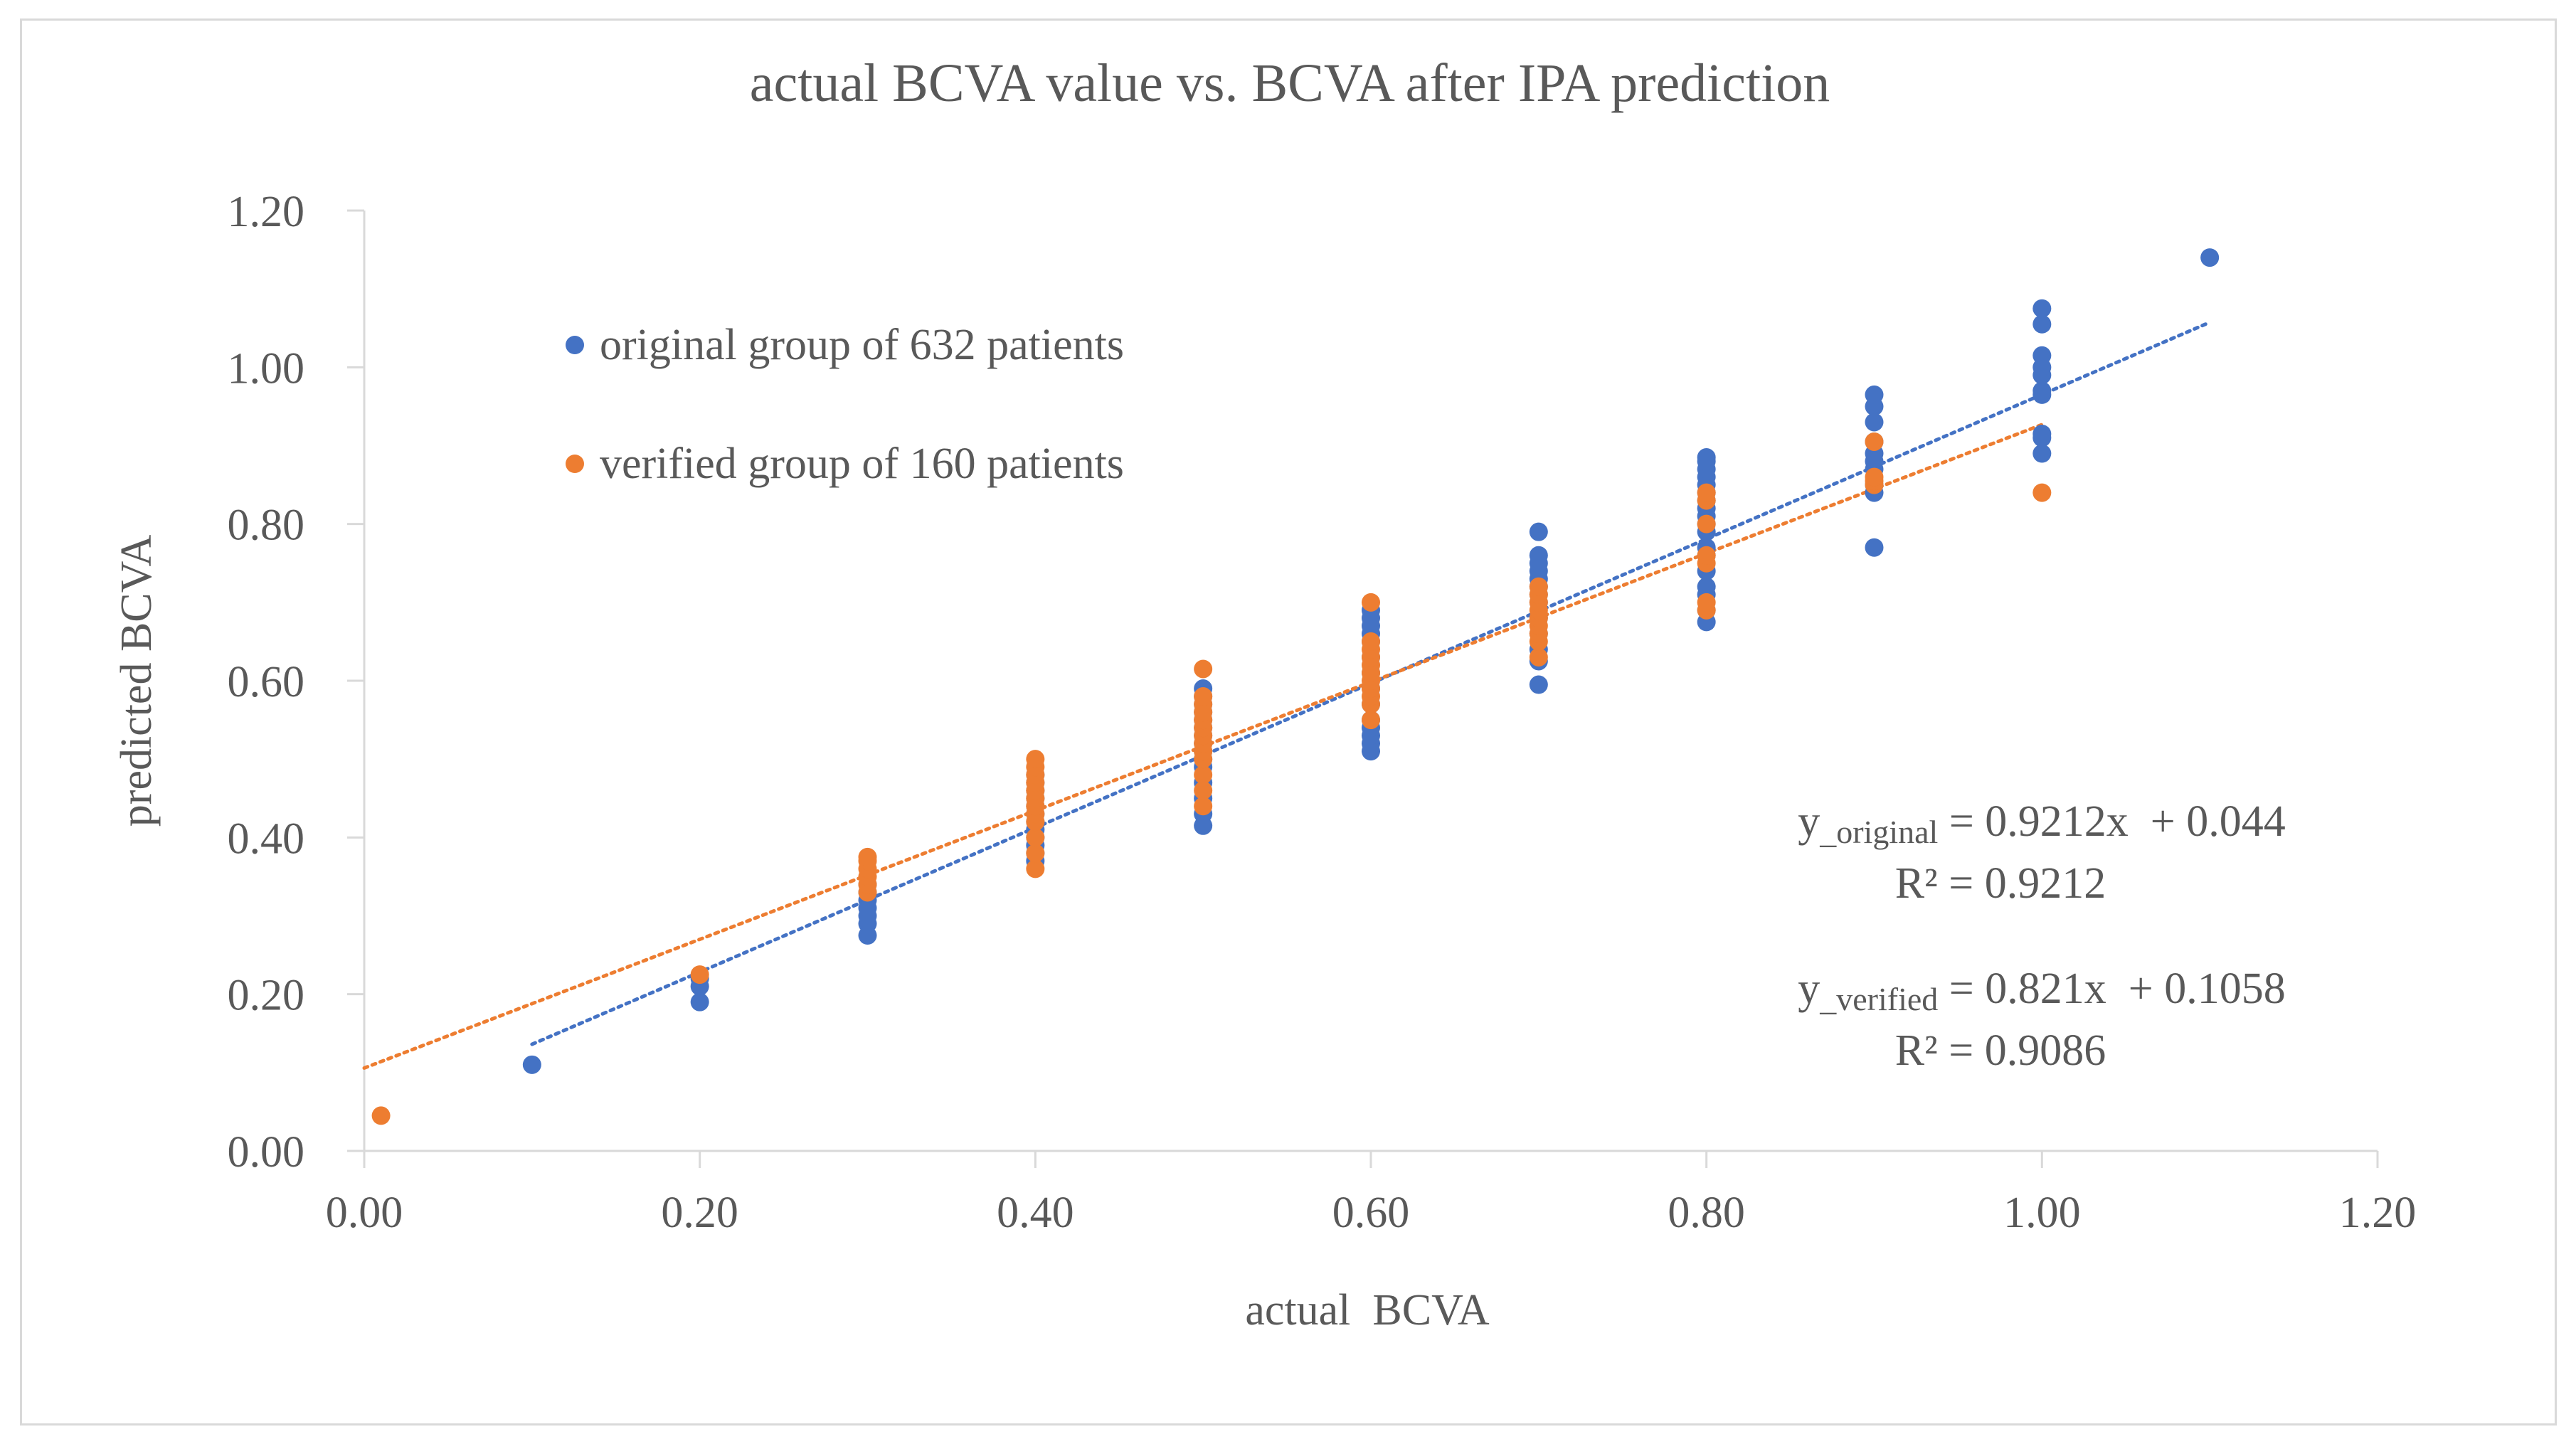 The height and width of the screenshot is (1444, 2576). What do you see at coordinates (2112, 989) in the screenshot?
I see `equation-verified-expression: = 0.821x + 0.1058` at bounding box center [2112, 989].